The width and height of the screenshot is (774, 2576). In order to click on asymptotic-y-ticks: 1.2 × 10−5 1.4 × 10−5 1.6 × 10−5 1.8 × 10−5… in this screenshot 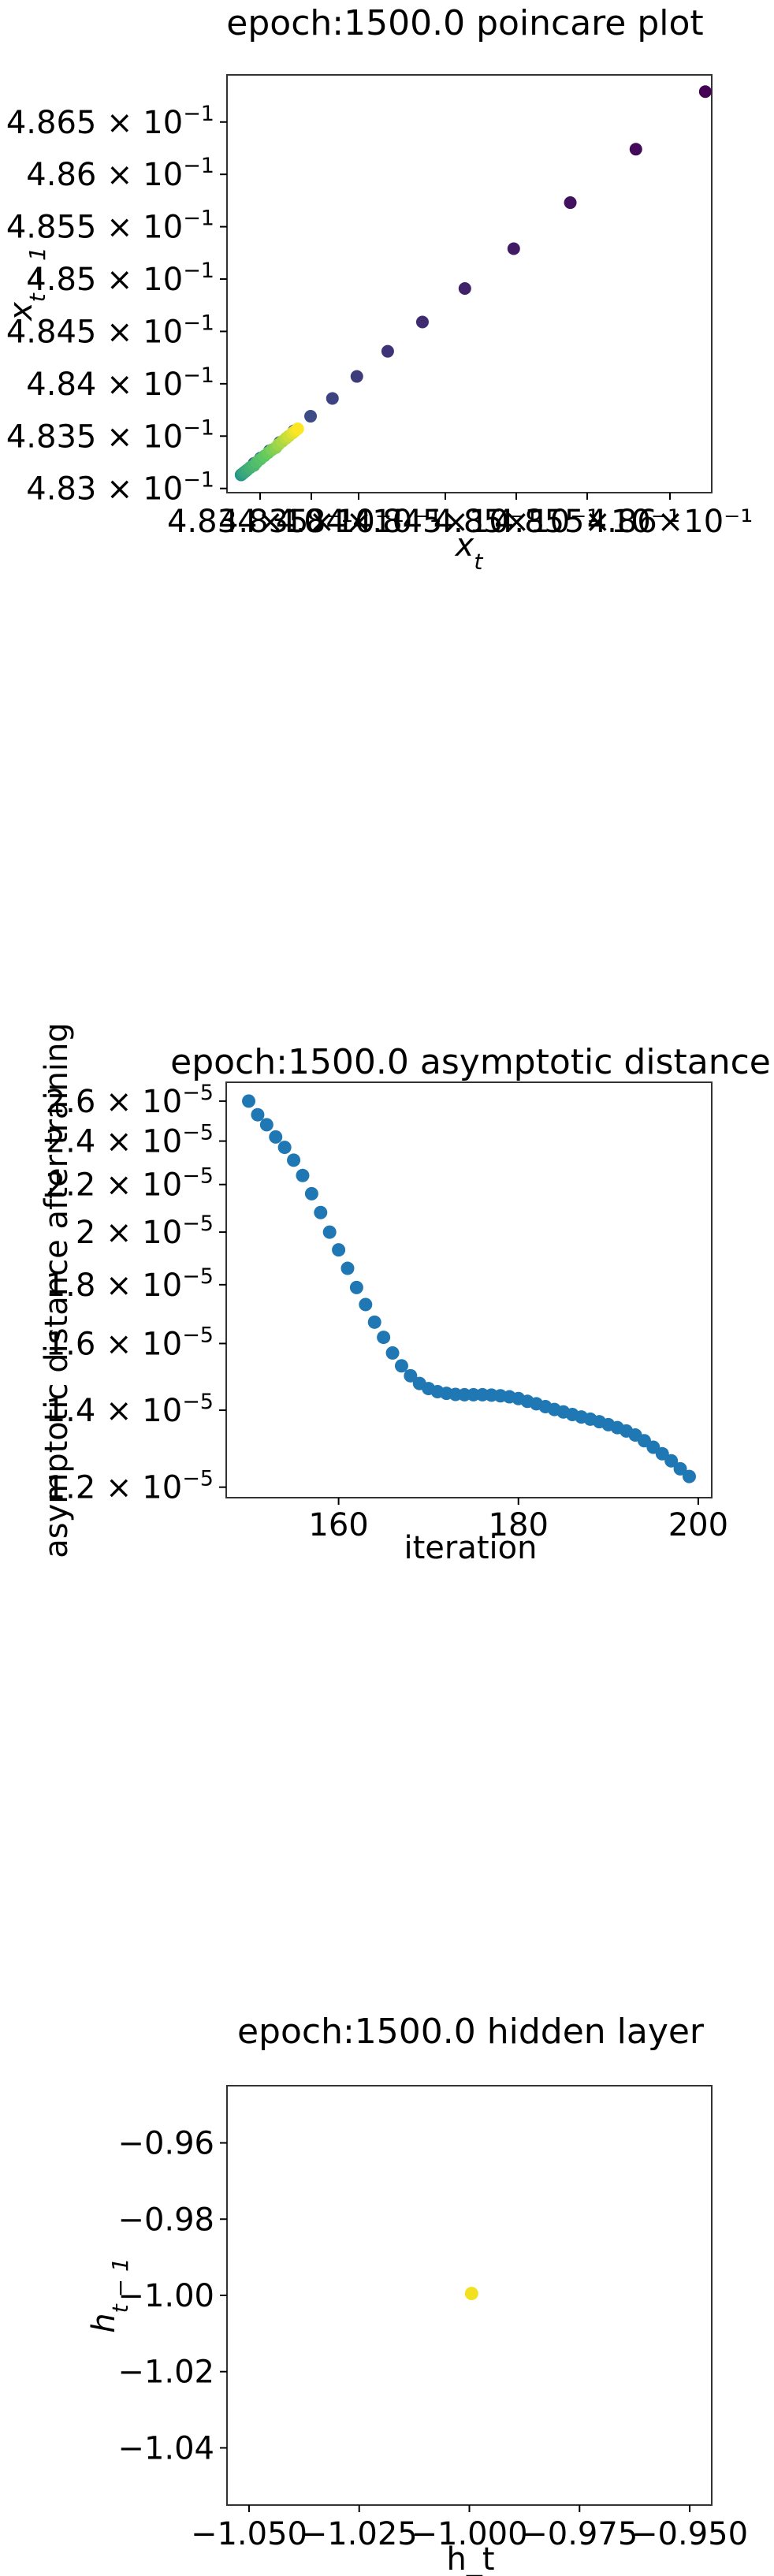, I will do `click(136, 1293)`.